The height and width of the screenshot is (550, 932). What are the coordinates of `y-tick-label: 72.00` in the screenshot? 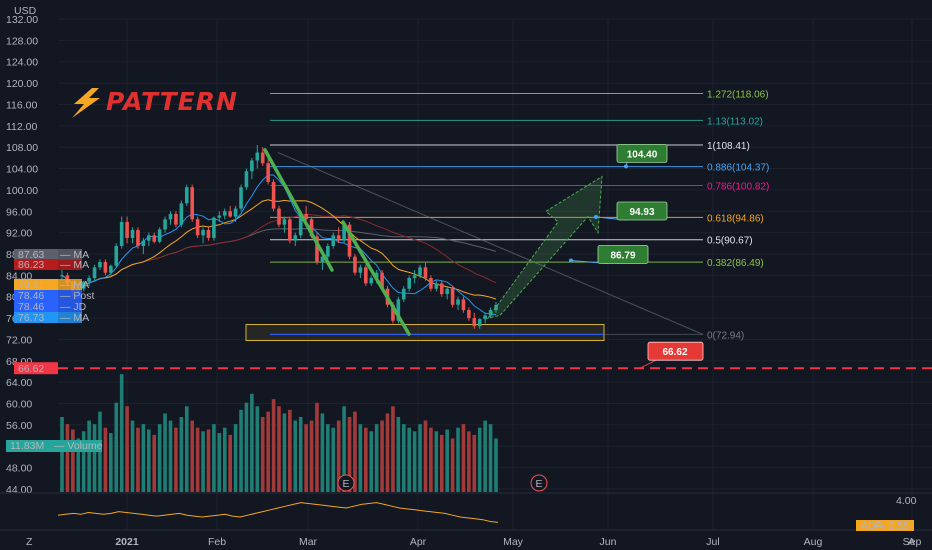 It's located at (19, 340).